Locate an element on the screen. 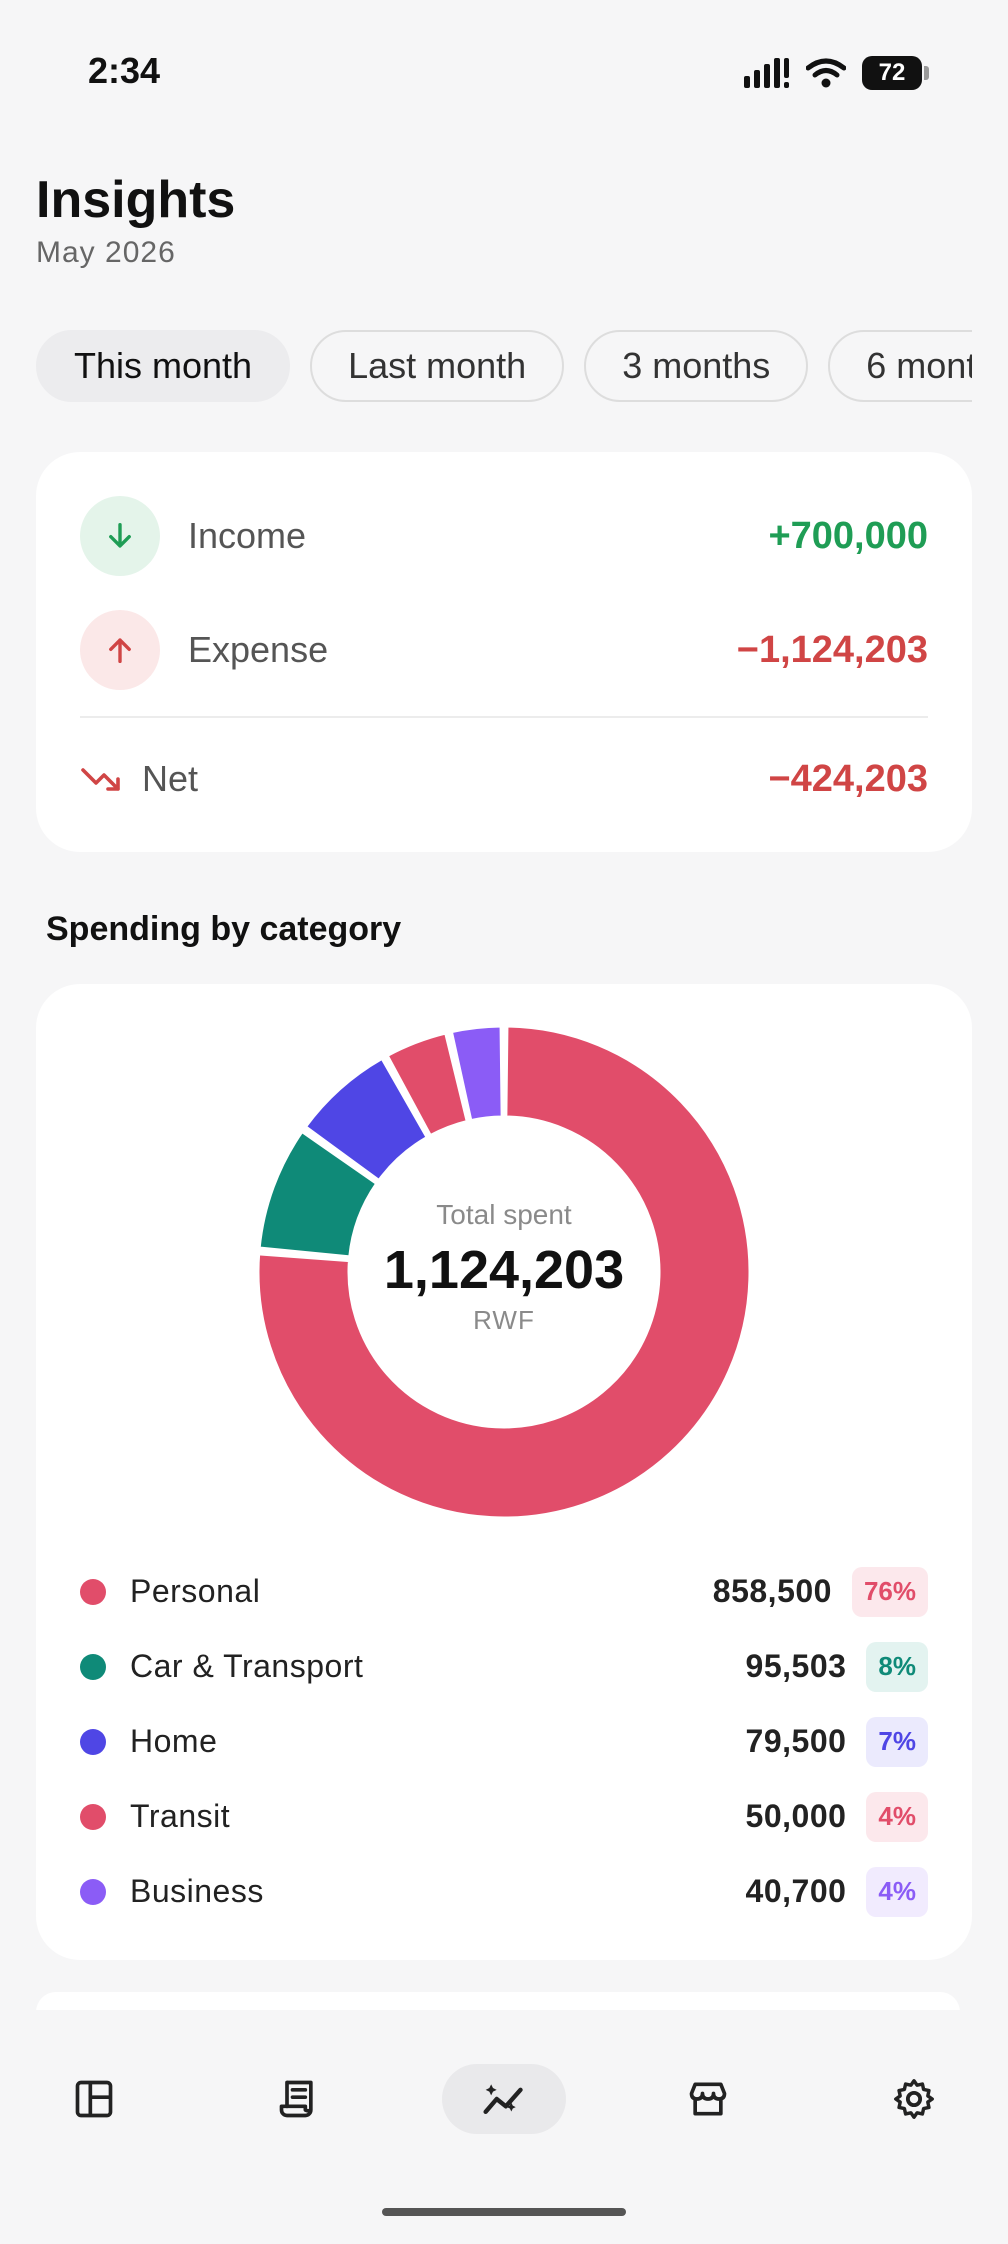  summary-divider is located at coordinates (504, 717).